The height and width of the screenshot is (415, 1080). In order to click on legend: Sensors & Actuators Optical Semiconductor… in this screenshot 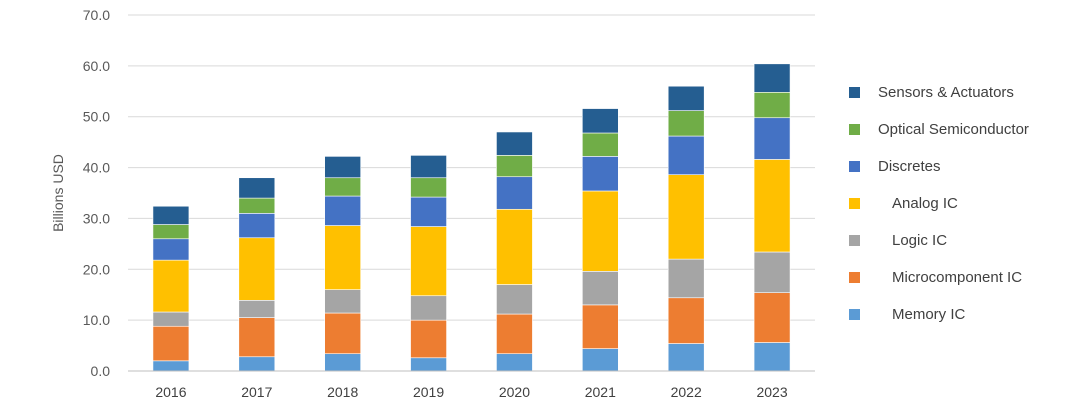, I will do `click(939, 203)`.